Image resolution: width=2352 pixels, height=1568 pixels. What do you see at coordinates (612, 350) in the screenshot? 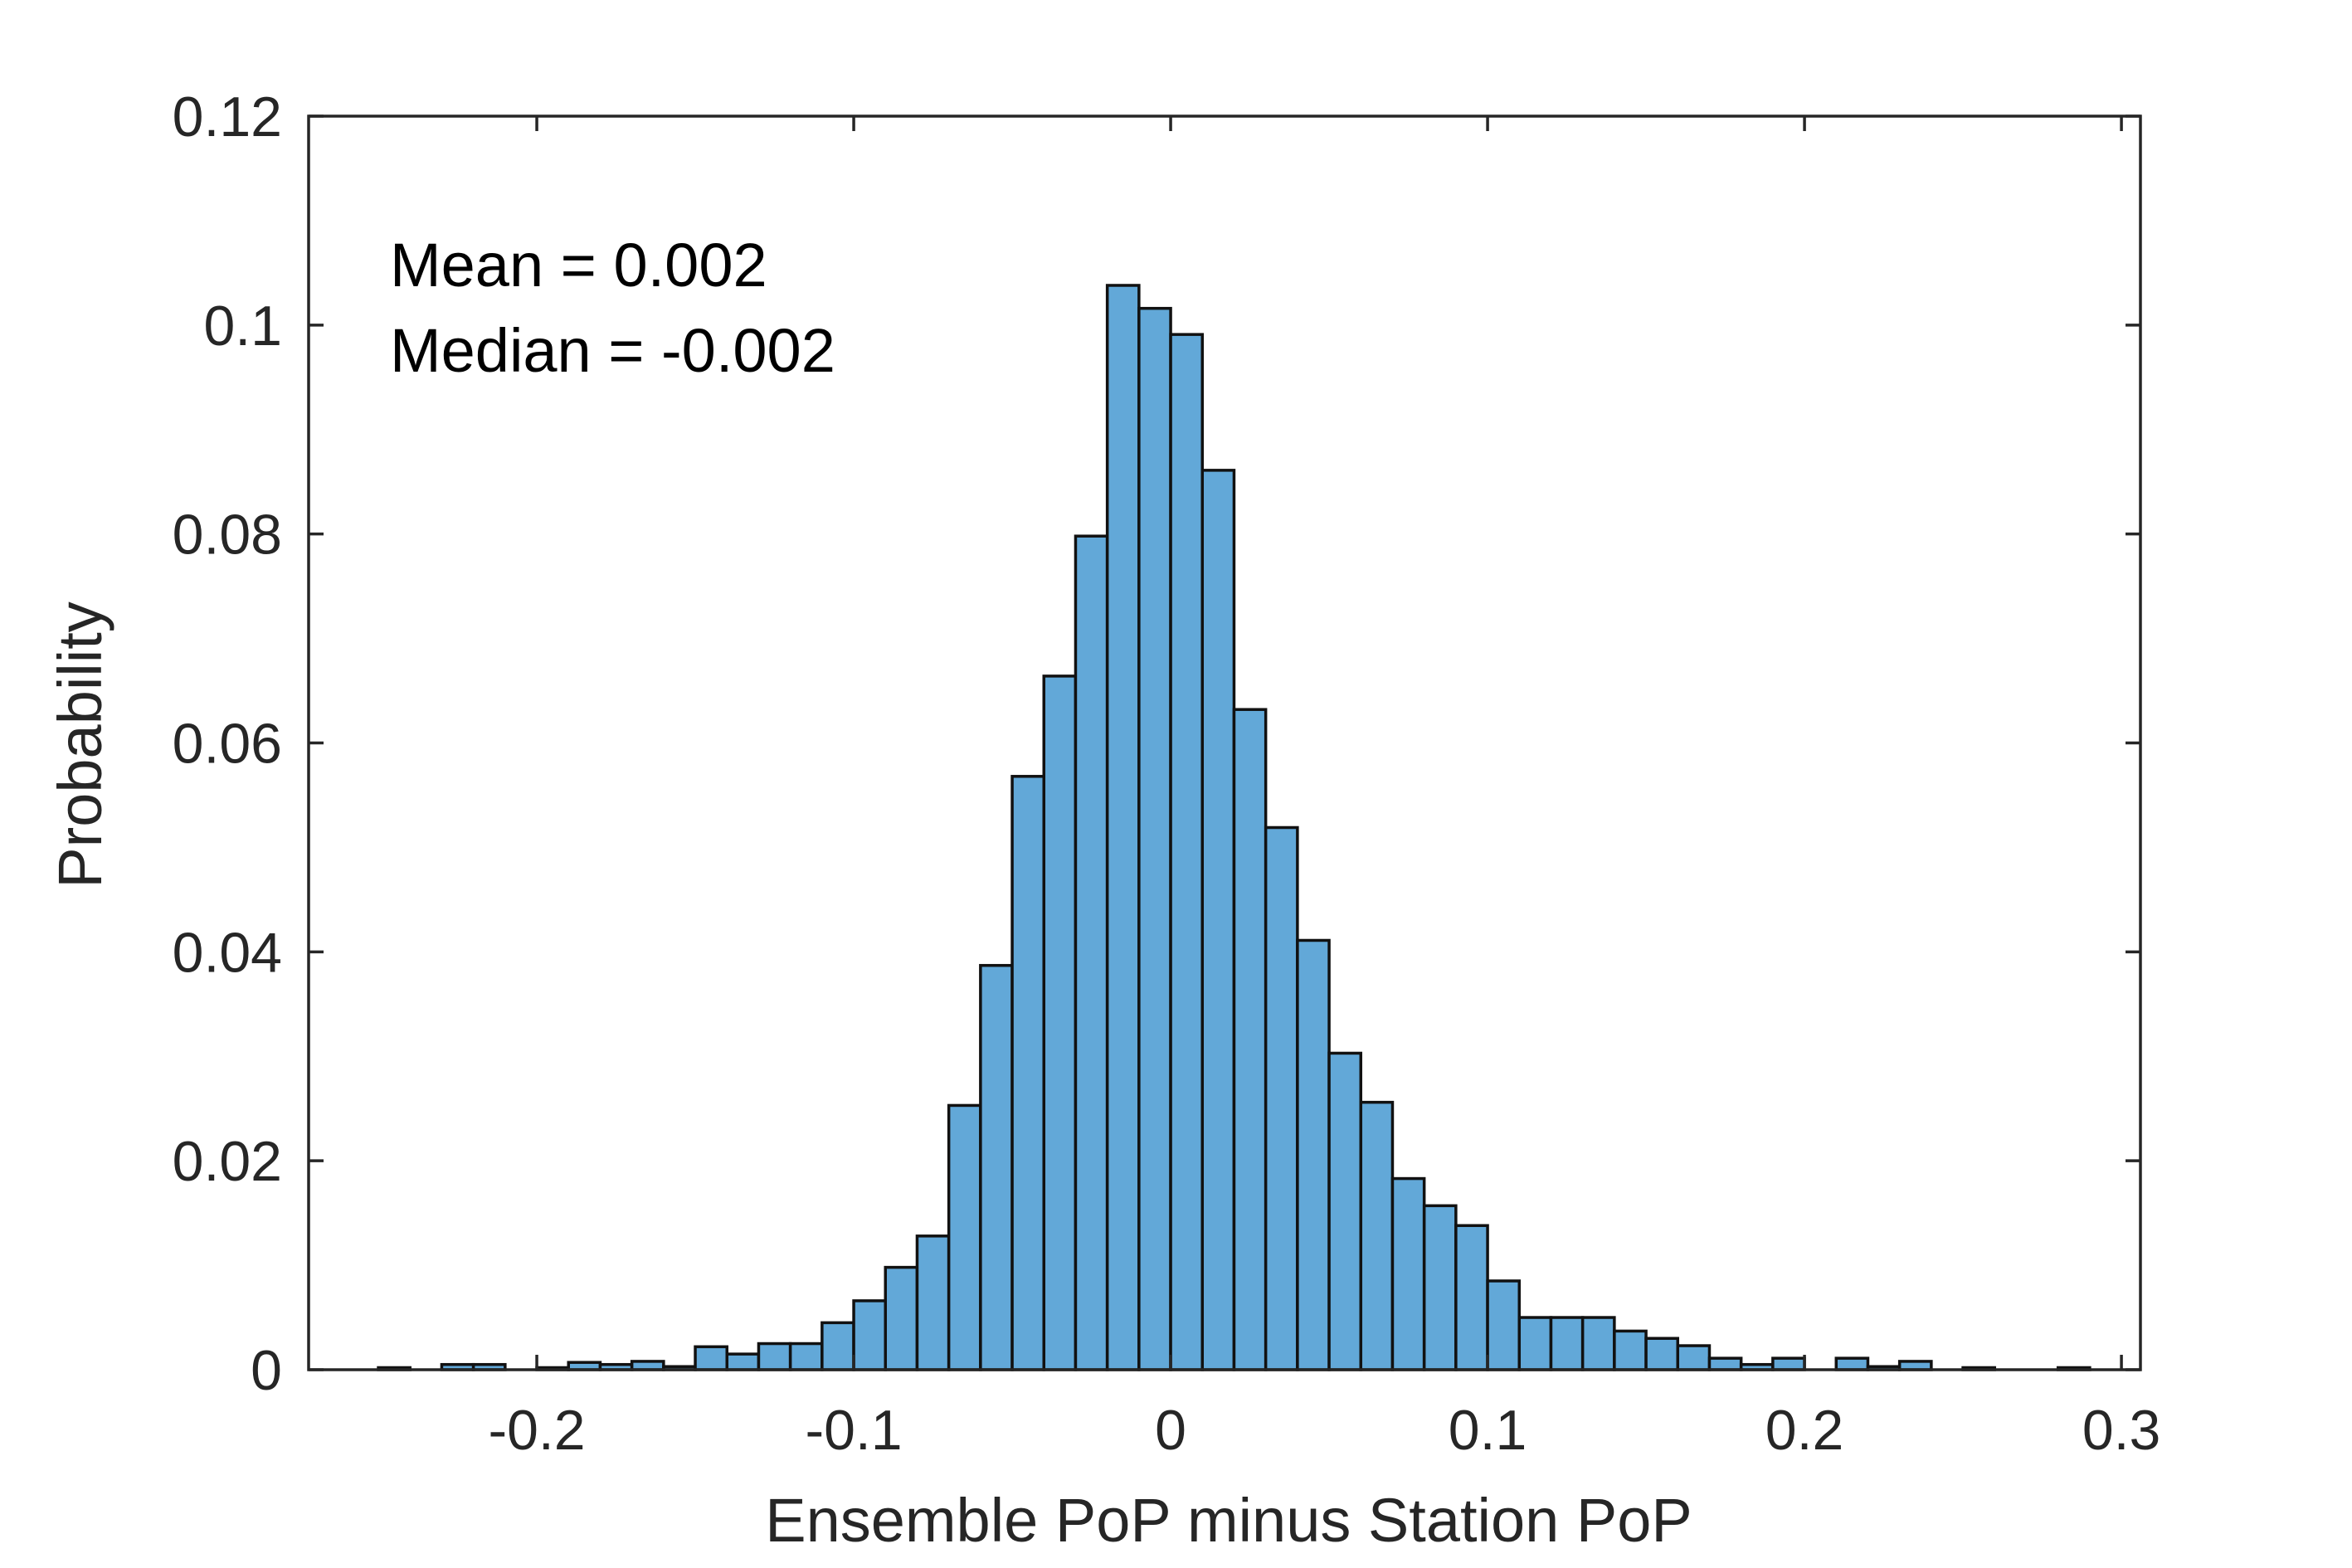
I see `annotation-median: Median = -0.002` at bounding box center [612, 350].